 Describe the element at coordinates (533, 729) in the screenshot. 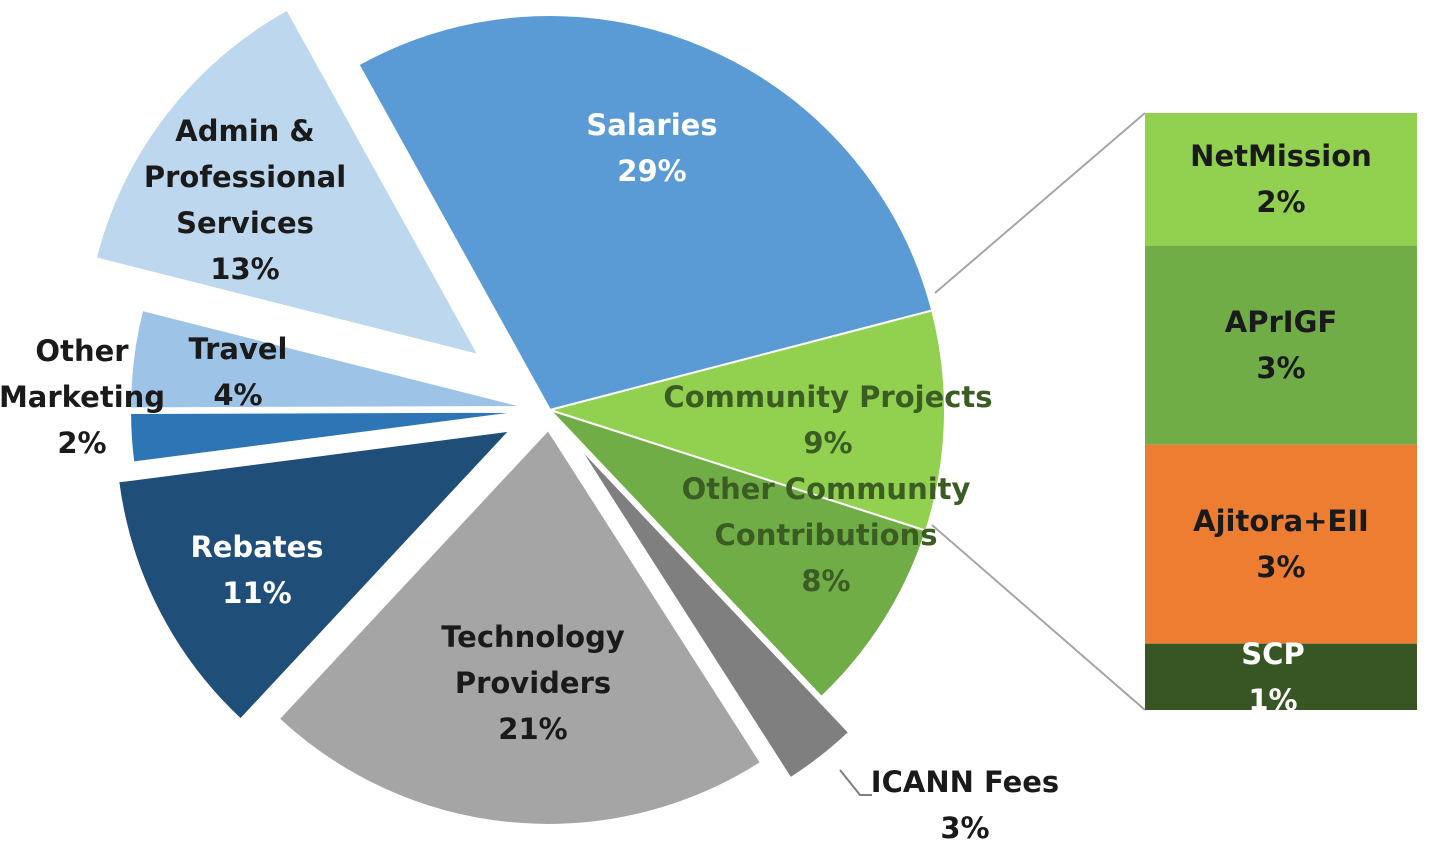

I see `label-text: 21%` at that location.